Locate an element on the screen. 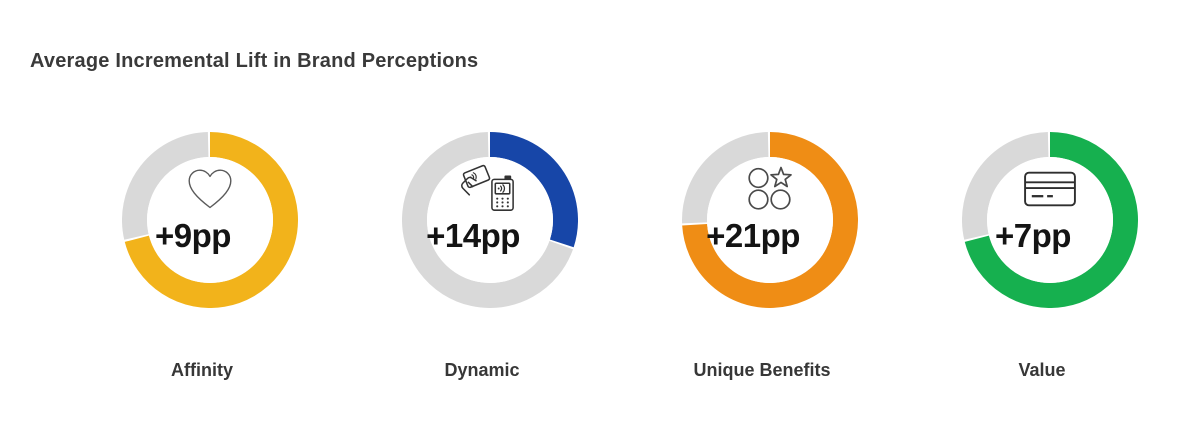 This screenshot has height=438, width=1185. heart-icon is located at coordinates (210, 189).